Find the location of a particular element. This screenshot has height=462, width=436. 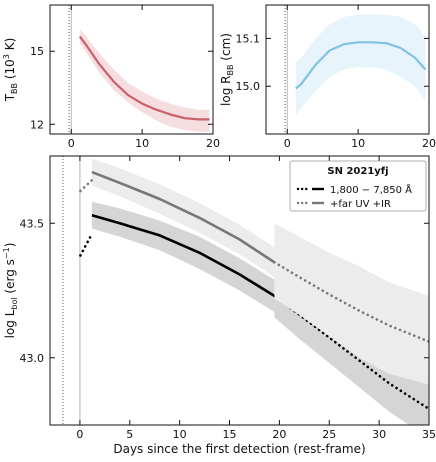

y-axis-label-main: T is located at coordinates (10, 97).